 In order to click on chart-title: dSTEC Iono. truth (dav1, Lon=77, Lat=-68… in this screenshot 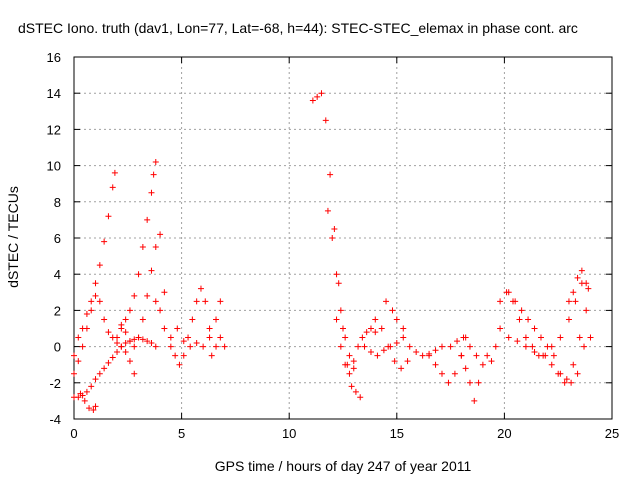, I will do `click(298, 28)`.